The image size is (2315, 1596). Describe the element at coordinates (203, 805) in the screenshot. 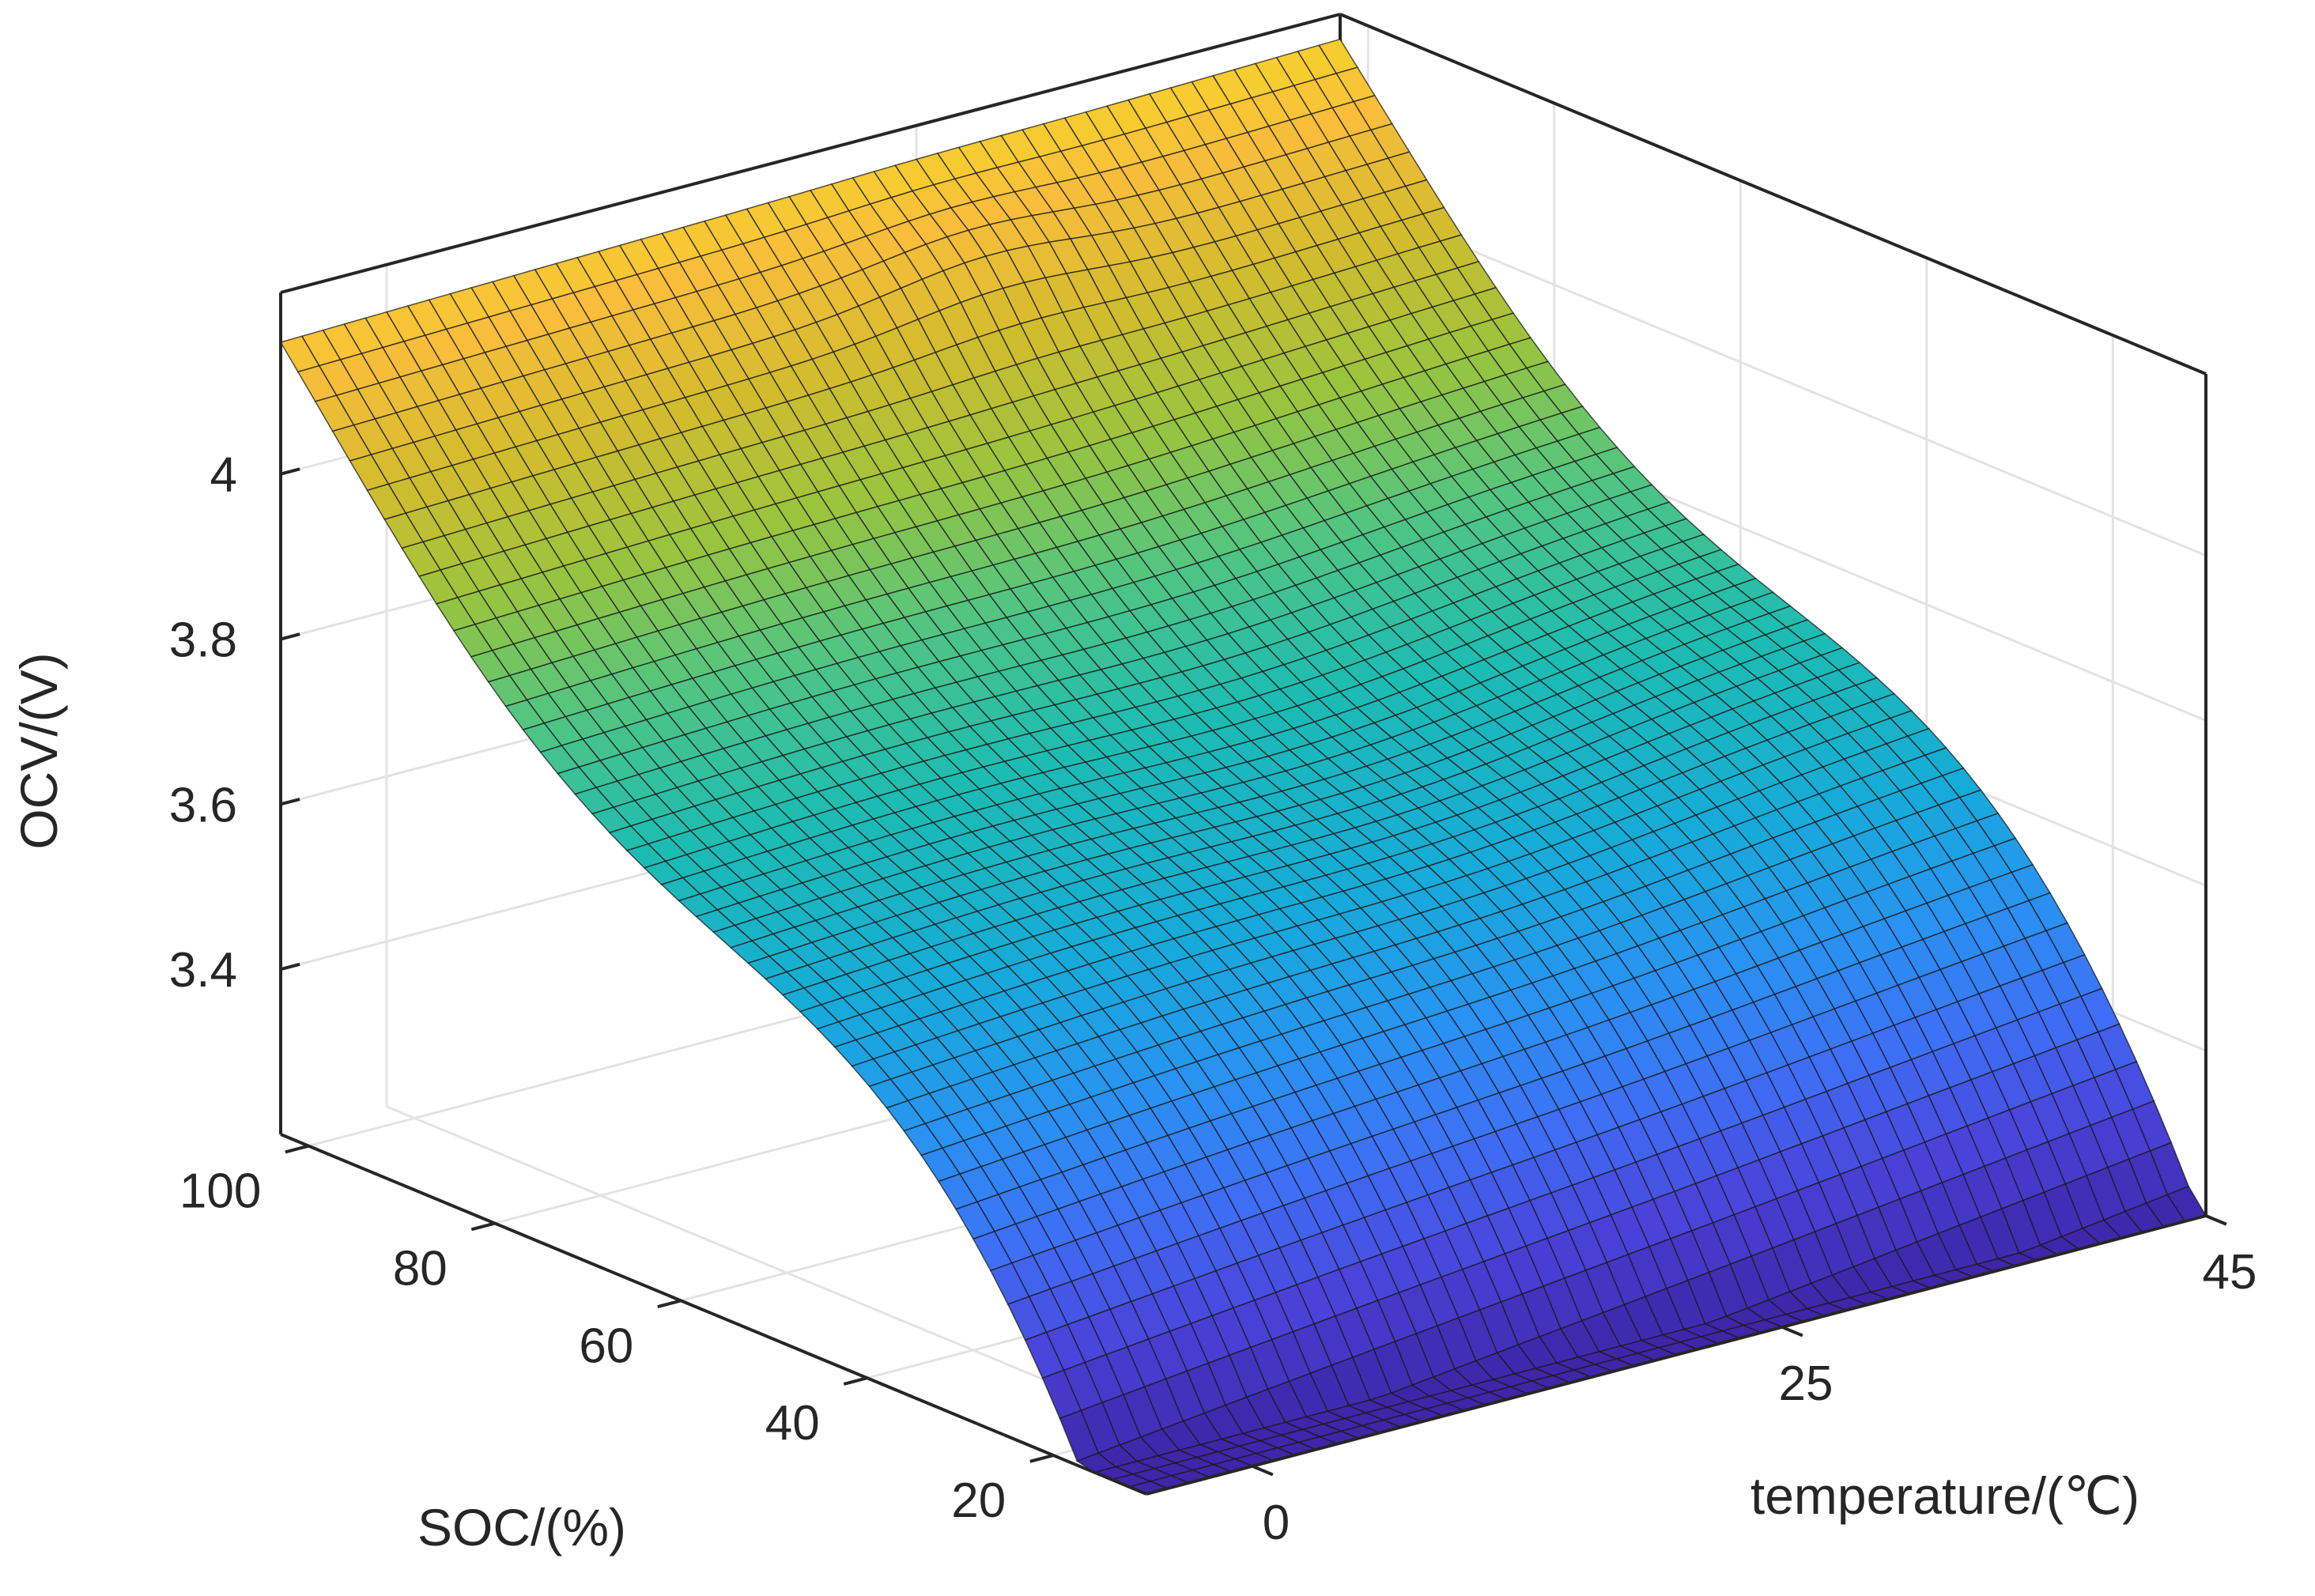

I see `z-tick-label: 3.6` at that location.